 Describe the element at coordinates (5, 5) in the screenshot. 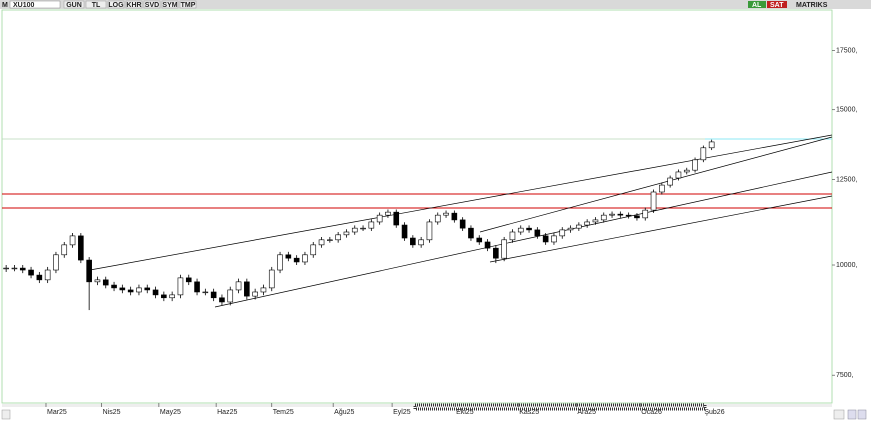

I see `mode-button: M` at that location.